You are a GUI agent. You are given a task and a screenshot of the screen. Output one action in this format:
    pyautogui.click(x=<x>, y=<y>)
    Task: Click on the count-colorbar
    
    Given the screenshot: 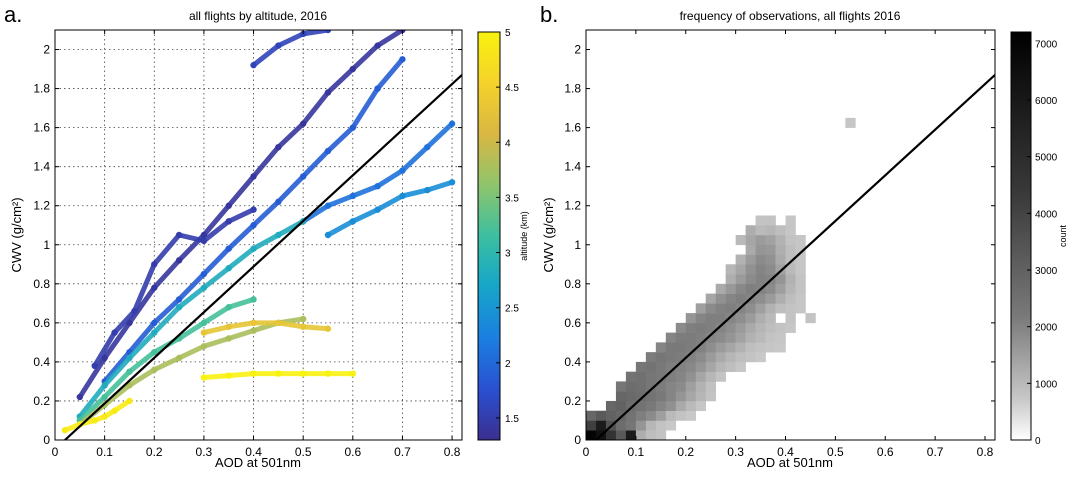 What is the action you would take?
    pyautogui.click(x=1021, y=236)
    